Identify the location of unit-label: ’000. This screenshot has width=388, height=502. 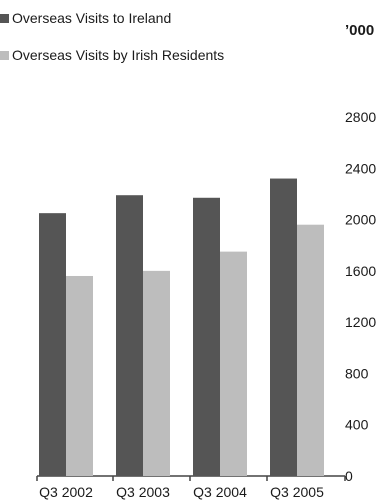
(360, 30).